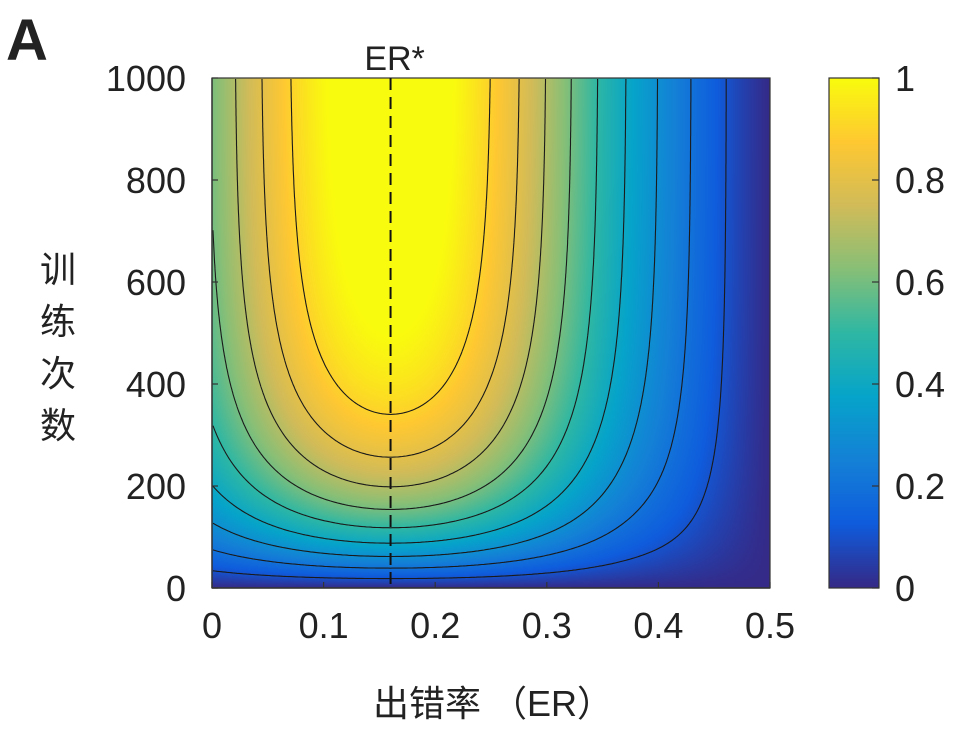  I want to click on colorbar-ticks: 0 0.2 0.4 0.6 0.8 1, so click(908, 333).